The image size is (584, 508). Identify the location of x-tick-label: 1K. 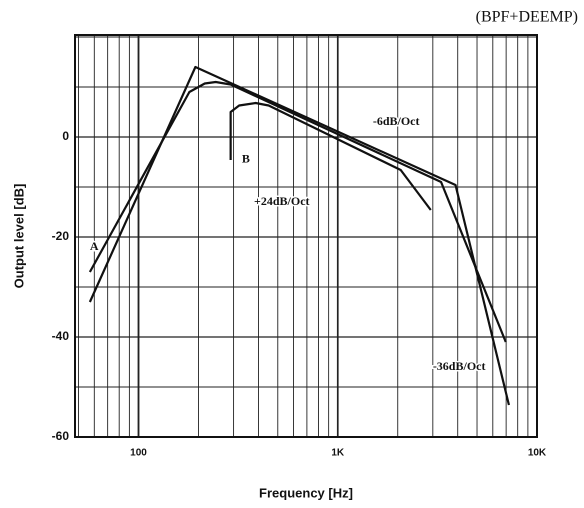
(338, 453).